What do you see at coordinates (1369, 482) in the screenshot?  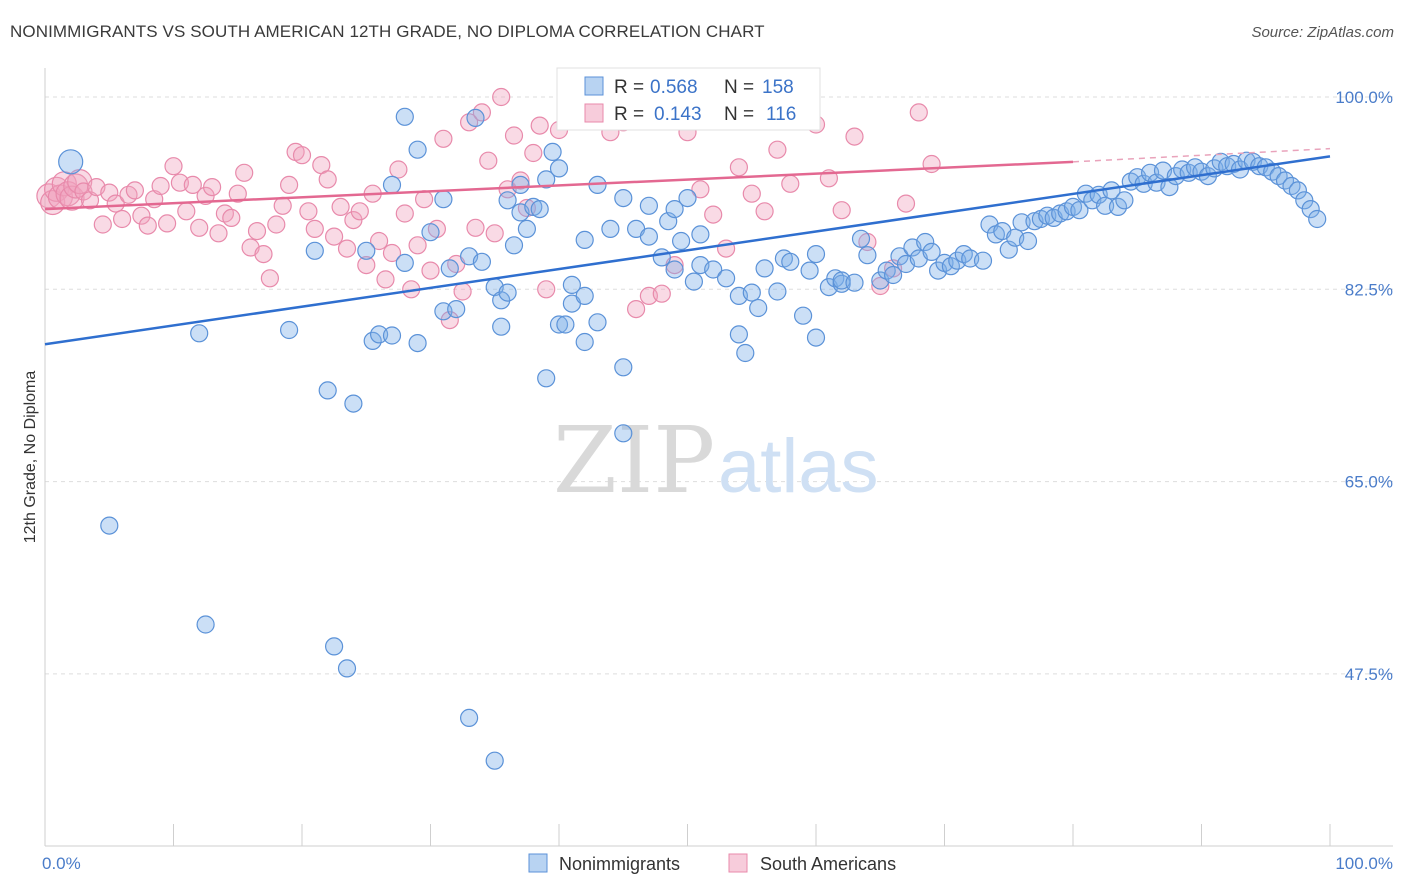 I see `y-tick-2: 65.0%` at bounding box center [1369, 482].